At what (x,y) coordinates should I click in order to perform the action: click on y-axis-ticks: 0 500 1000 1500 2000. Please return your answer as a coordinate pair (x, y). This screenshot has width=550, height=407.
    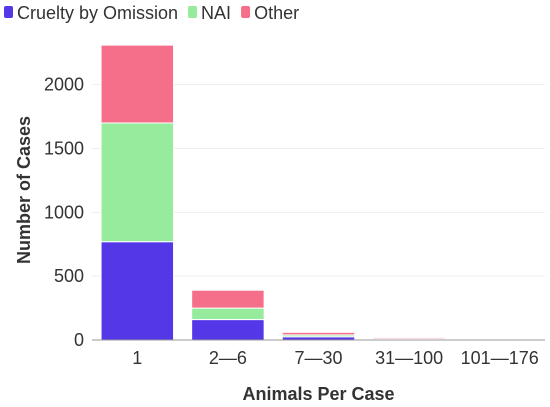
    Looking at the image, I should click on (64, 212).